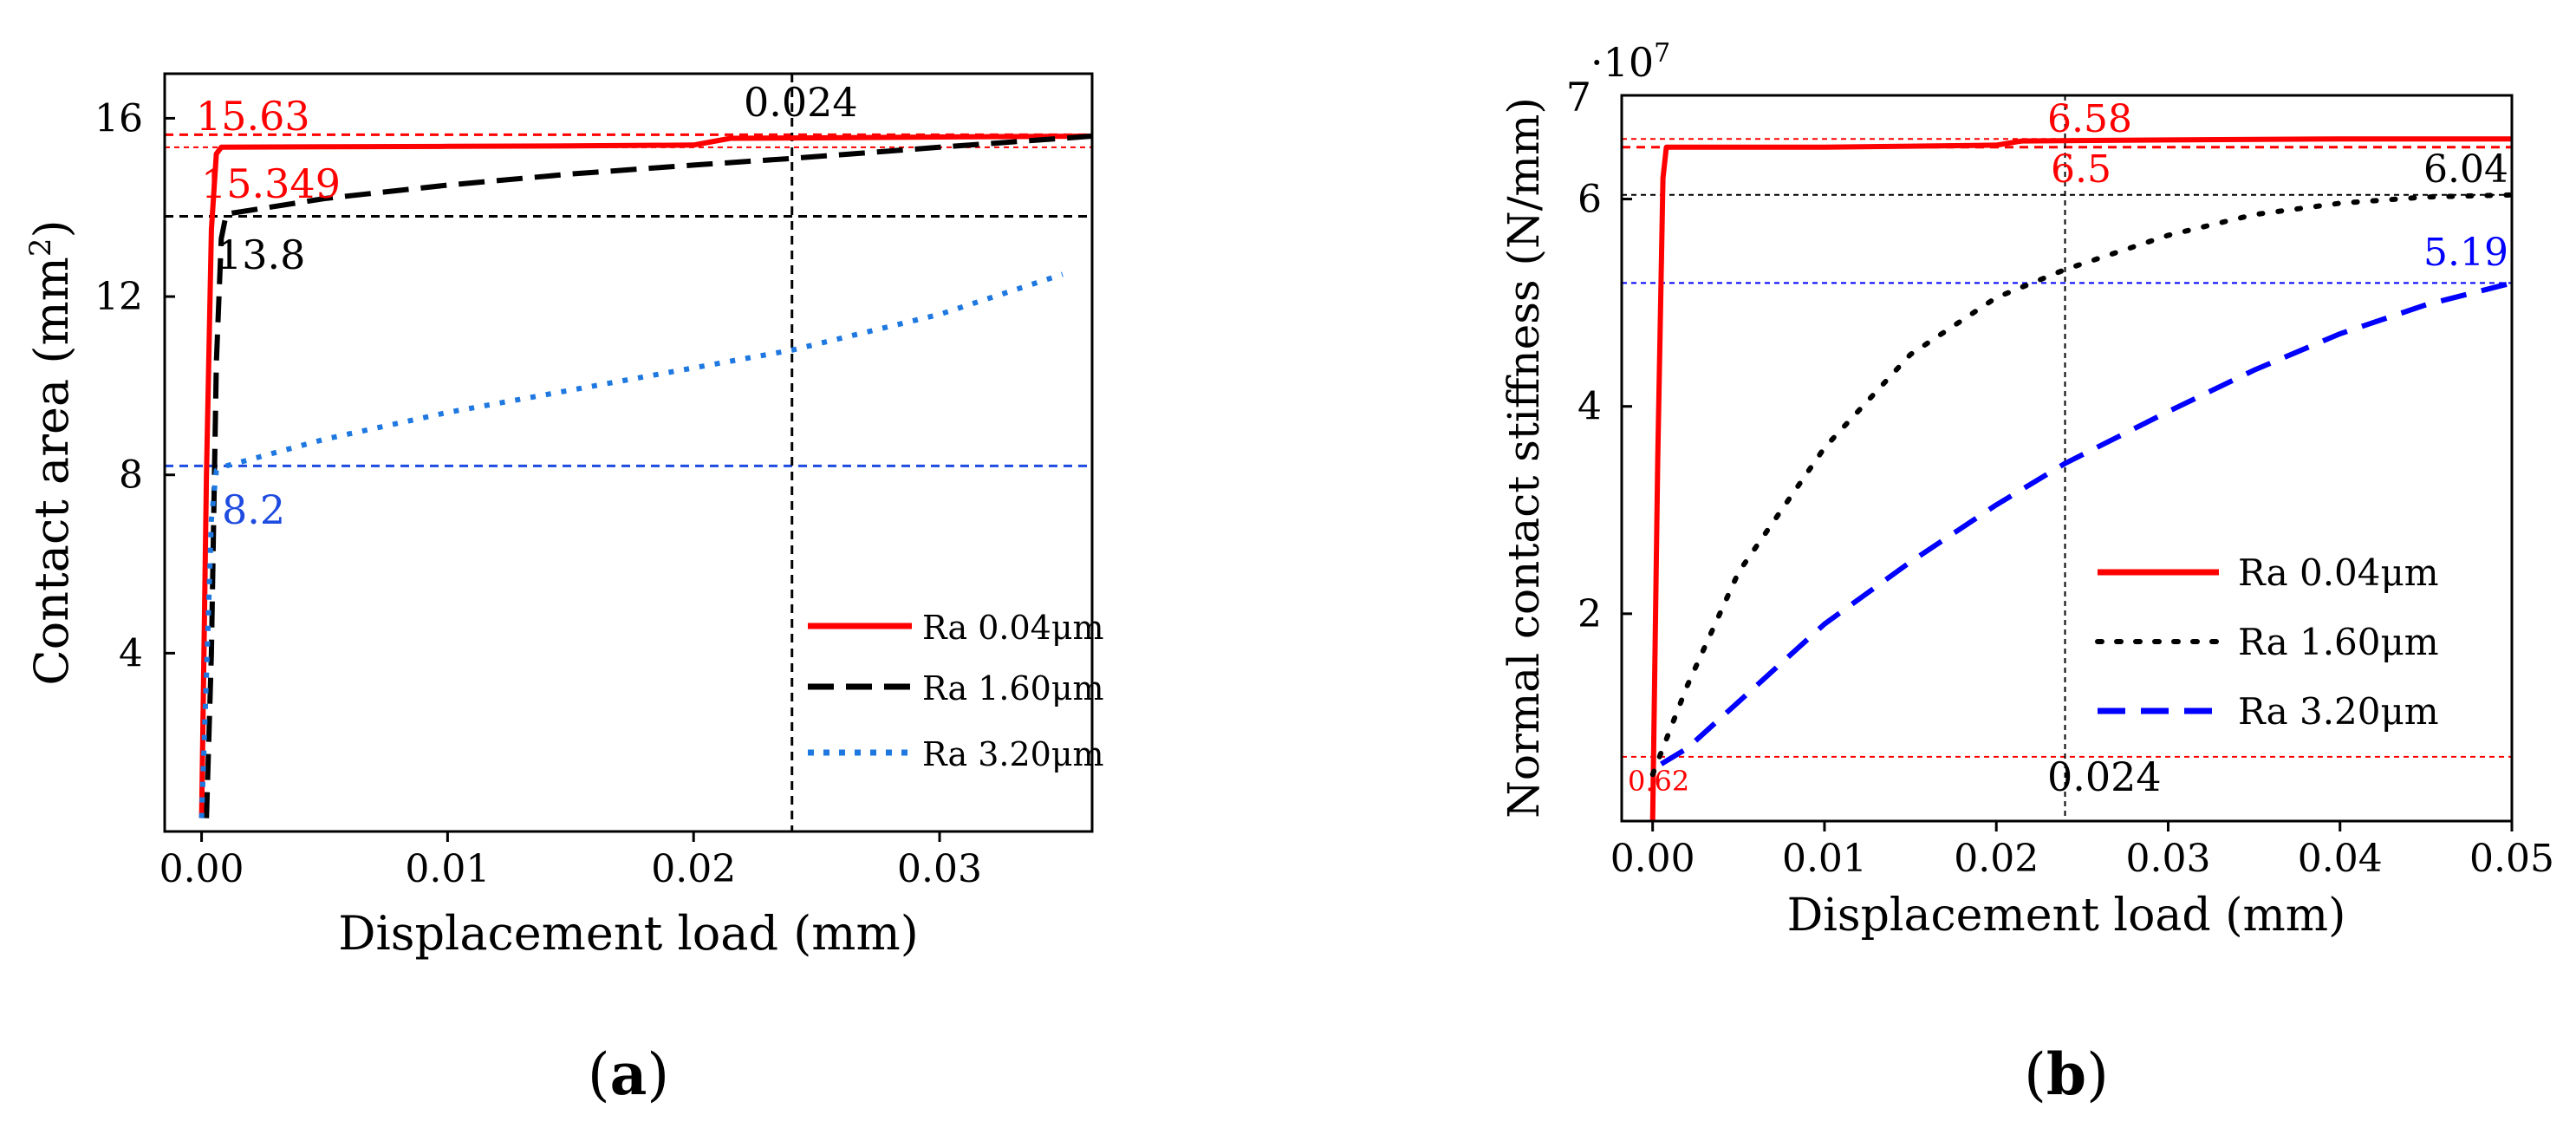  What do you see at coordinates (131, 476) in the screenshot?
I see `a-y-tick-label-1: 8` at bounding box center [131, 476].